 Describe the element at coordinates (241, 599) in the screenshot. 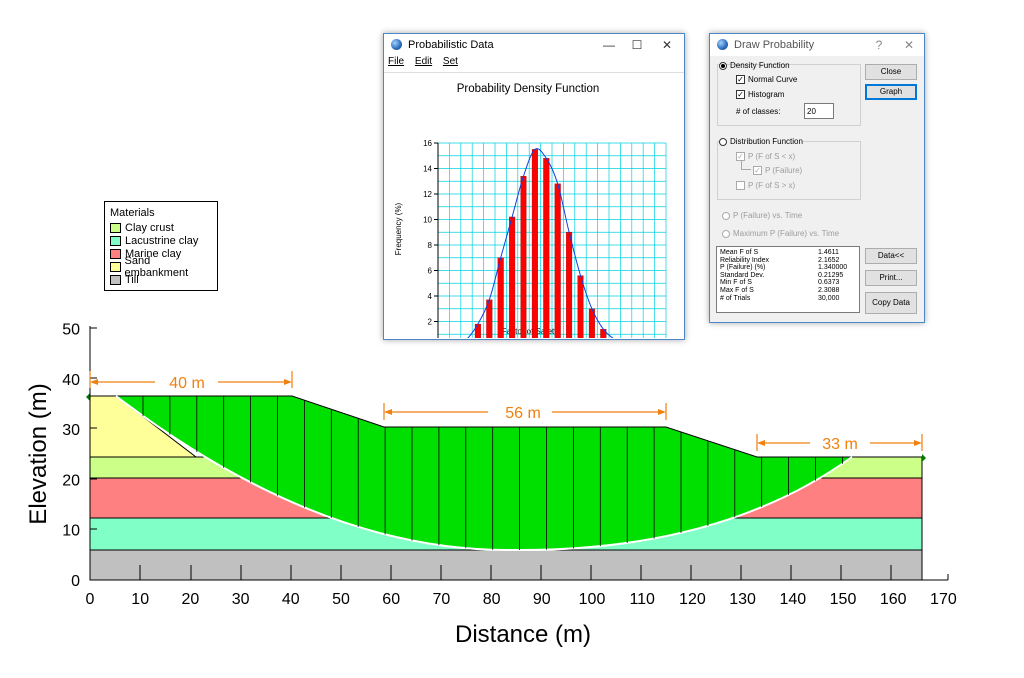

I see `x-tick-label: 30` at that location.